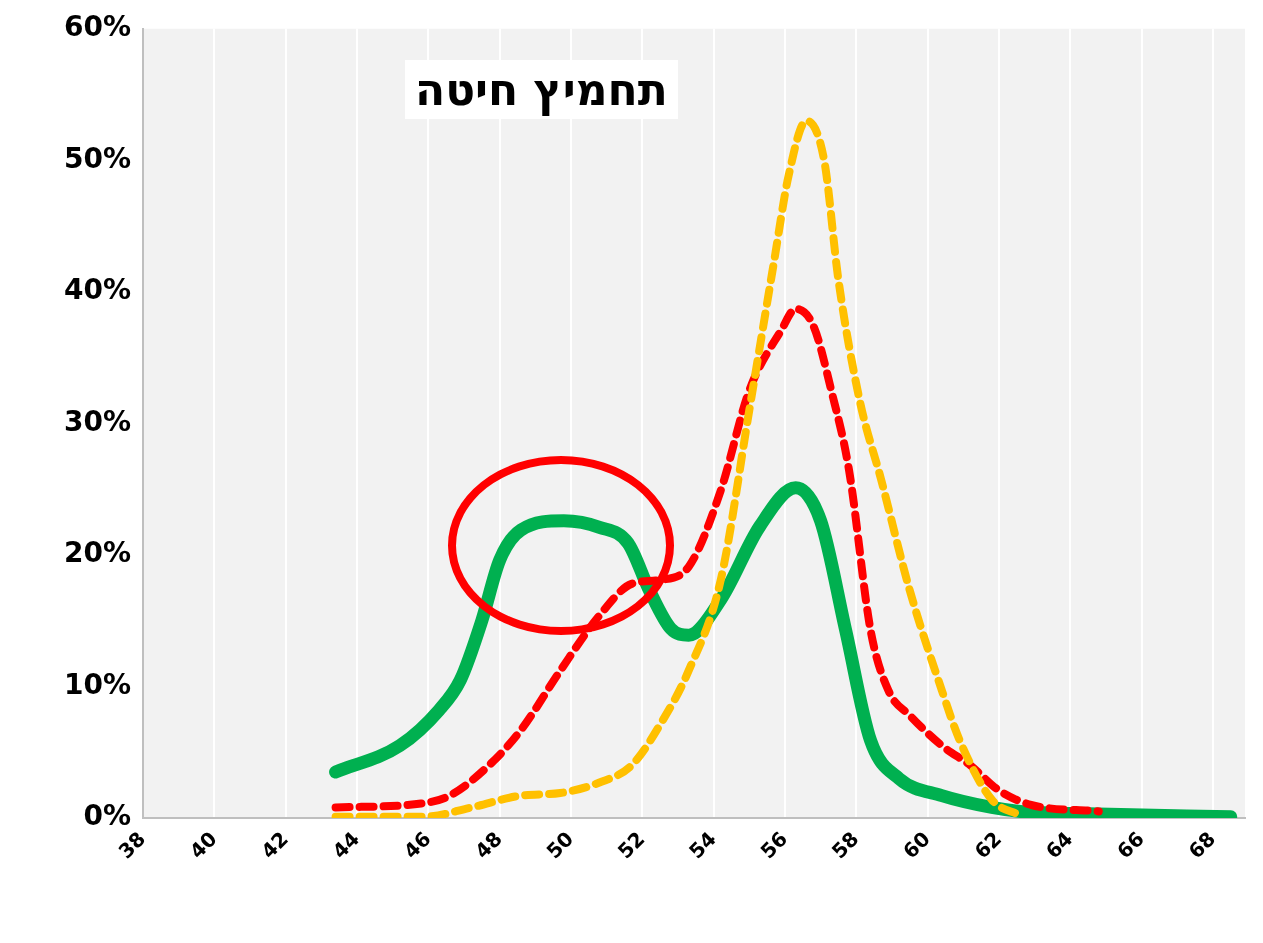  What do you see at coordinates (97, 27) in the screenshot?
I see `y-tick-label: 60%` at bounding box center [97, 27].